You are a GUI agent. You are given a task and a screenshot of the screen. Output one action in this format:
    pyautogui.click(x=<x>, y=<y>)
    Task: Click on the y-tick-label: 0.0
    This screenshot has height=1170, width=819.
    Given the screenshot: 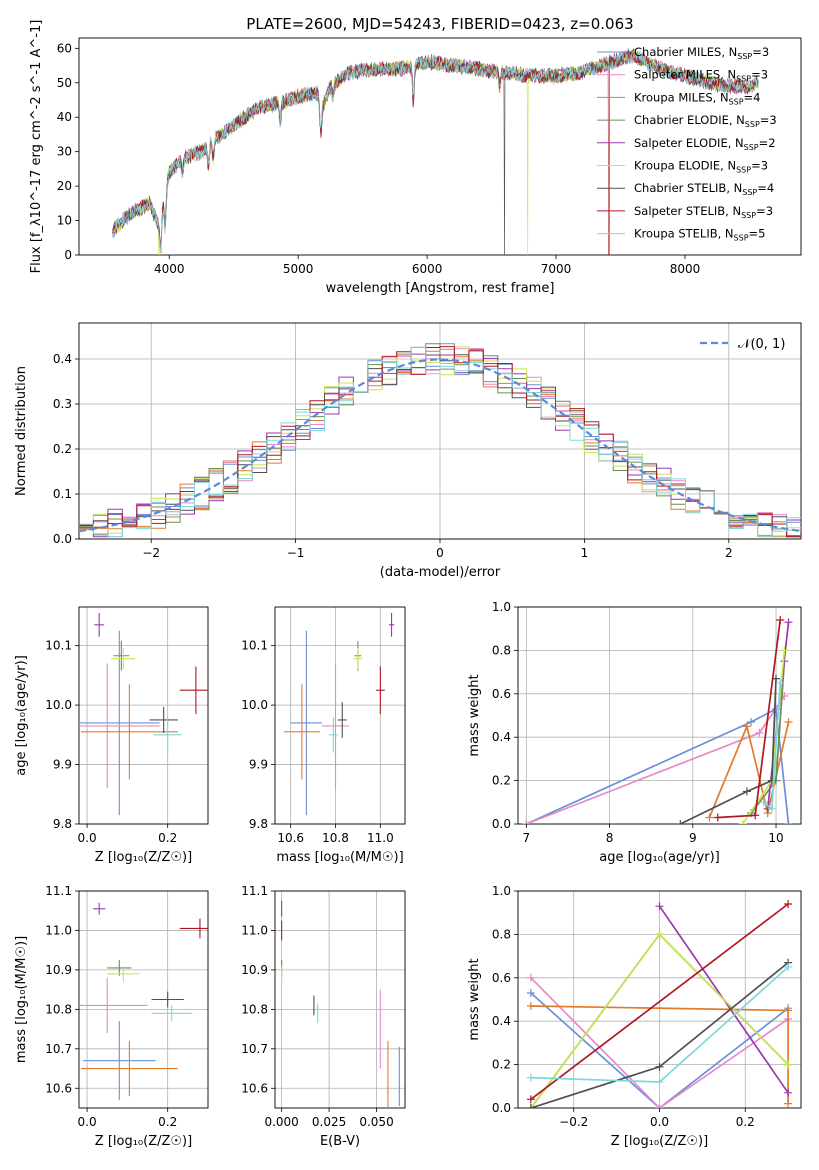 What is the action you would take?
    pyautogui.click(x=501, y=1108)
    